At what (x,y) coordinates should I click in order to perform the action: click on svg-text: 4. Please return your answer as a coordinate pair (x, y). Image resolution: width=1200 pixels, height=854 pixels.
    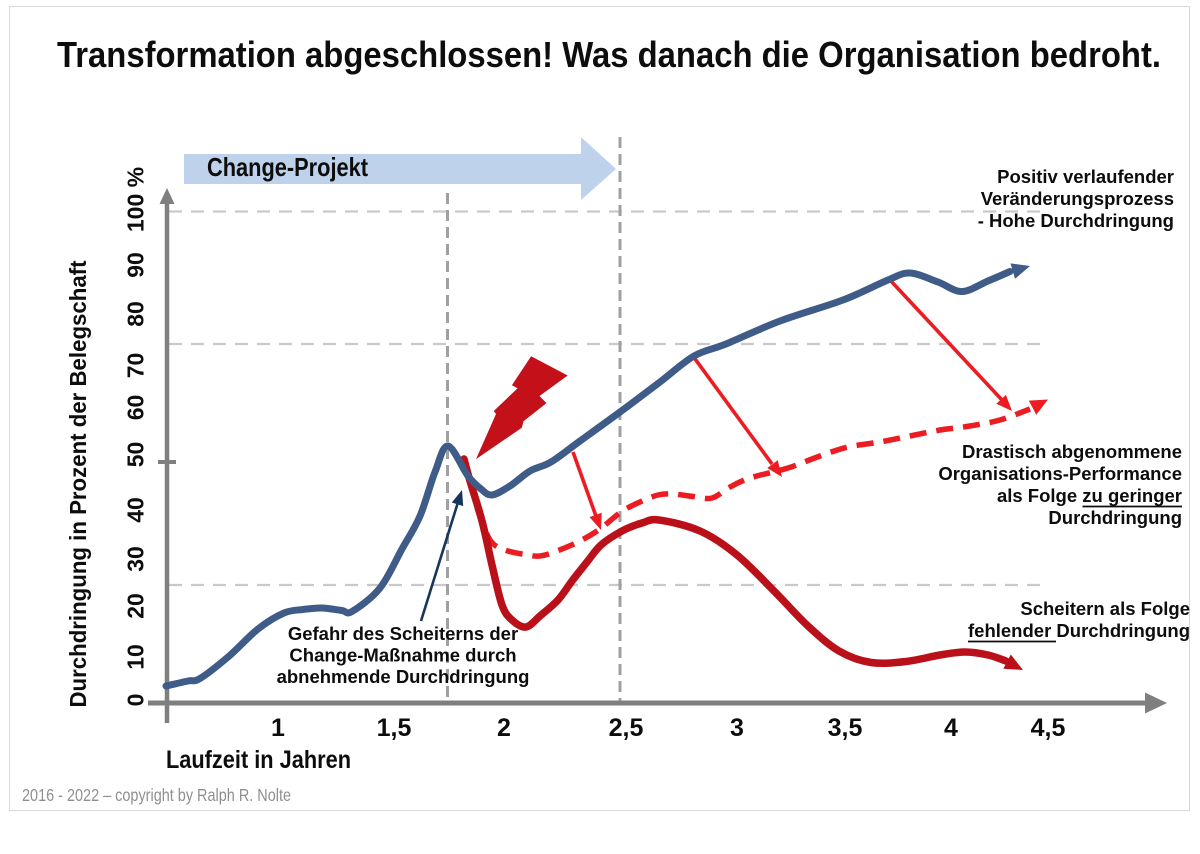
    Looking at the image, I should click on (951, 728).